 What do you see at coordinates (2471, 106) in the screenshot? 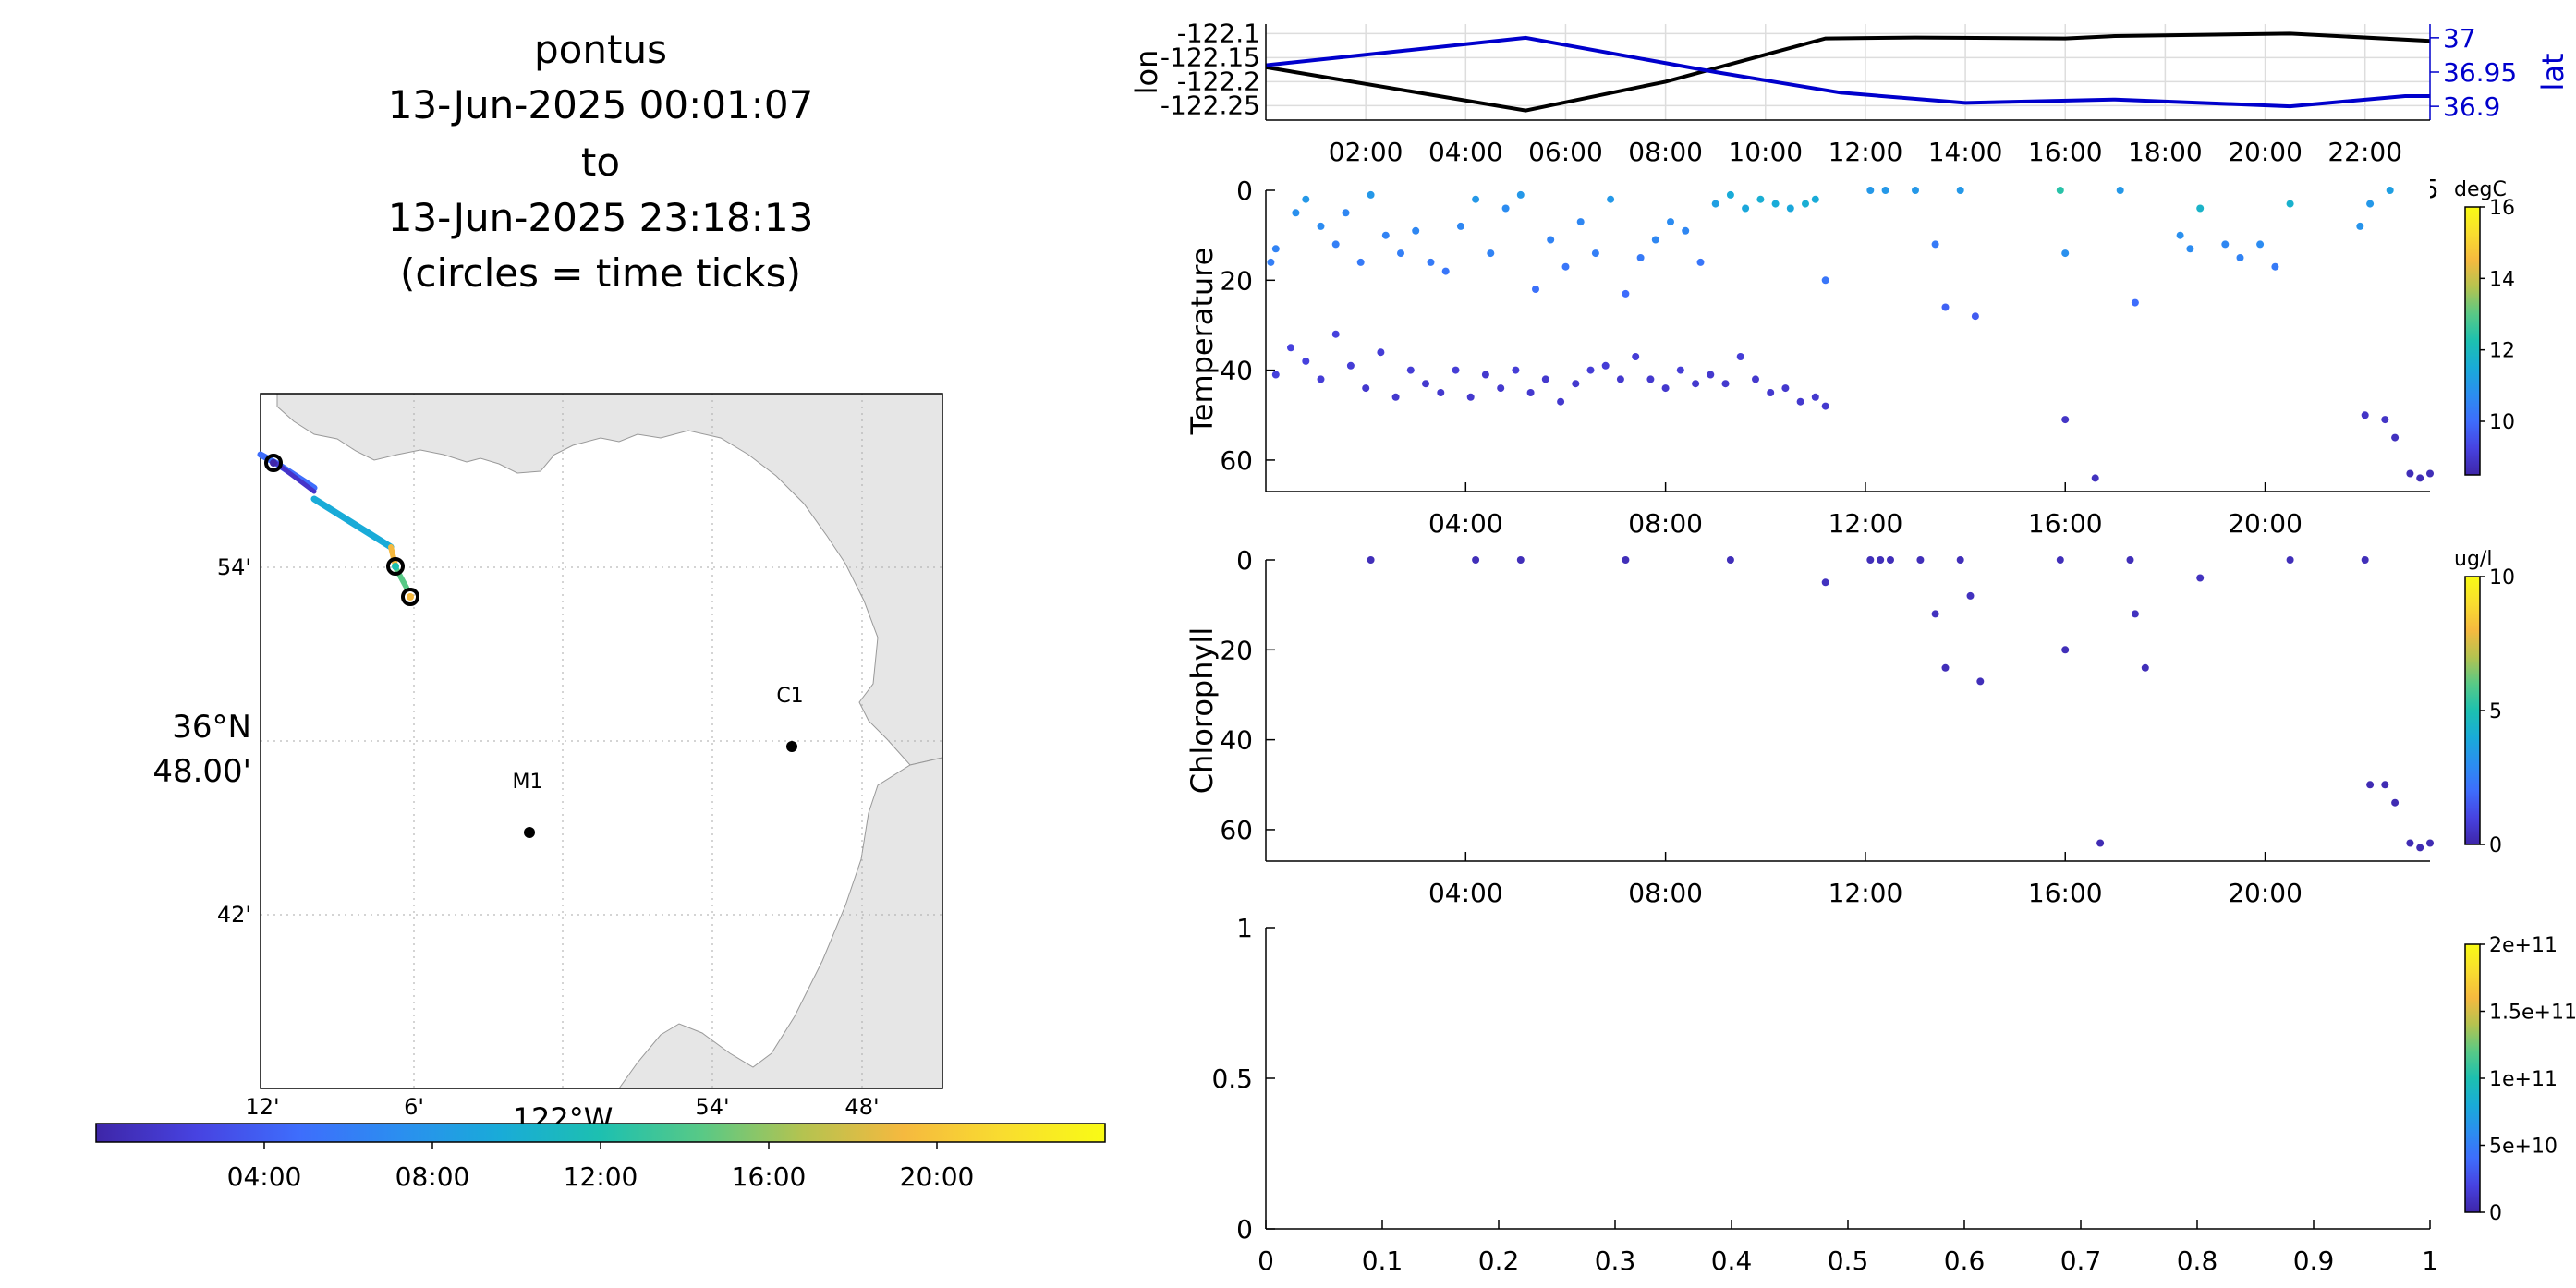
I see `lat-tick-label: 36.9` at bounding box center [2471, 106].